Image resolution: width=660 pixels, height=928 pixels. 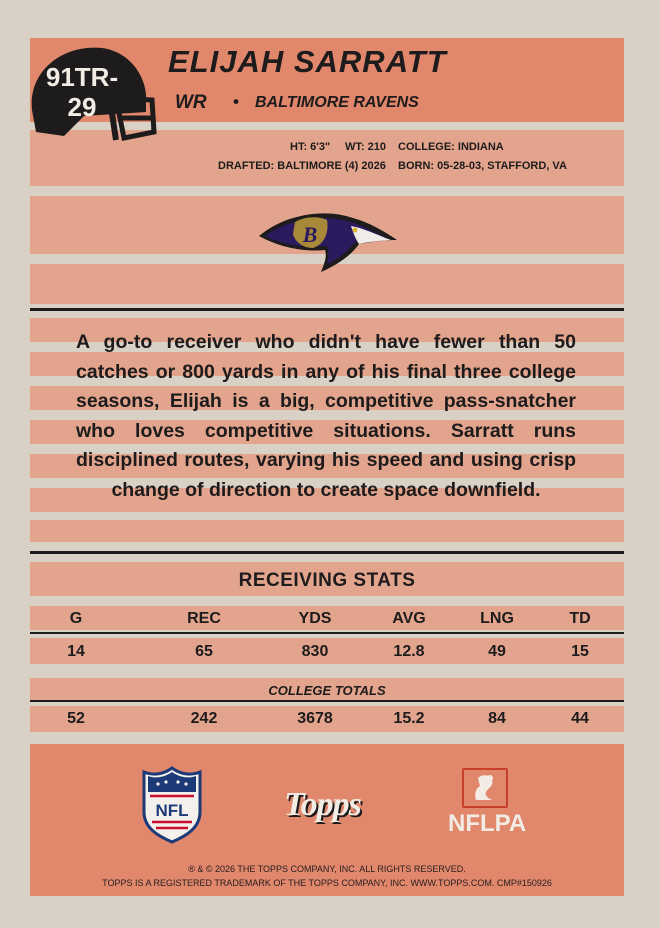 I want to click on stats-season-stripe, so click(x=327, y=651).